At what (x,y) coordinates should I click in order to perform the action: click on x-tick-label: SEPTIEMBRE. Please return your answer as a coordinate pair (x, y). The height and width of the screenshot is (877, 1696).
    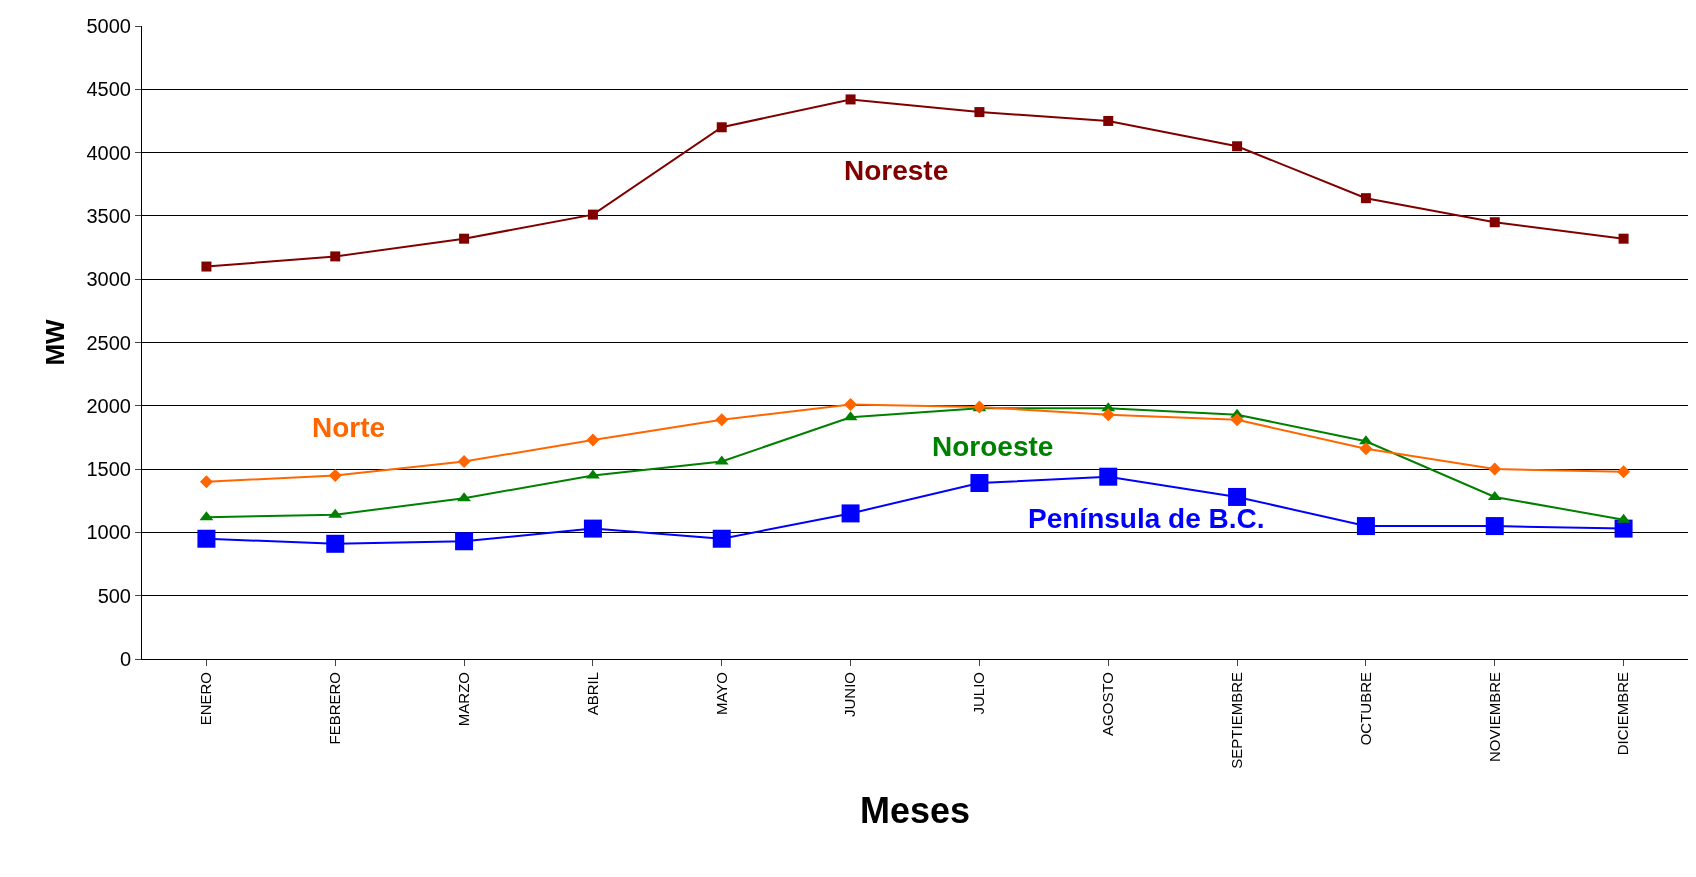
    Looking at the image, I should click on (1236, 720).